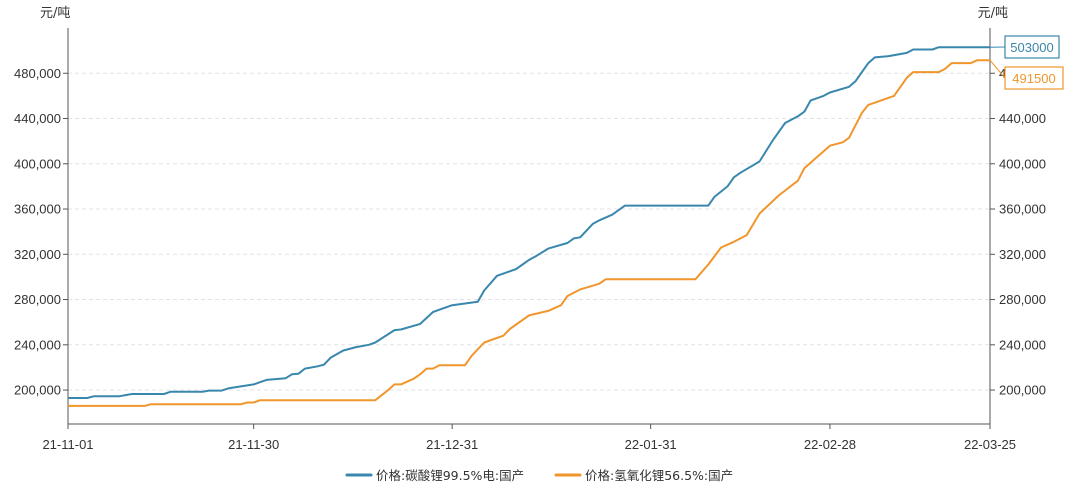 This screenshot has width=1080, height=488. I want to click on x-tick-label: 21-11-01, so click(67, 444).